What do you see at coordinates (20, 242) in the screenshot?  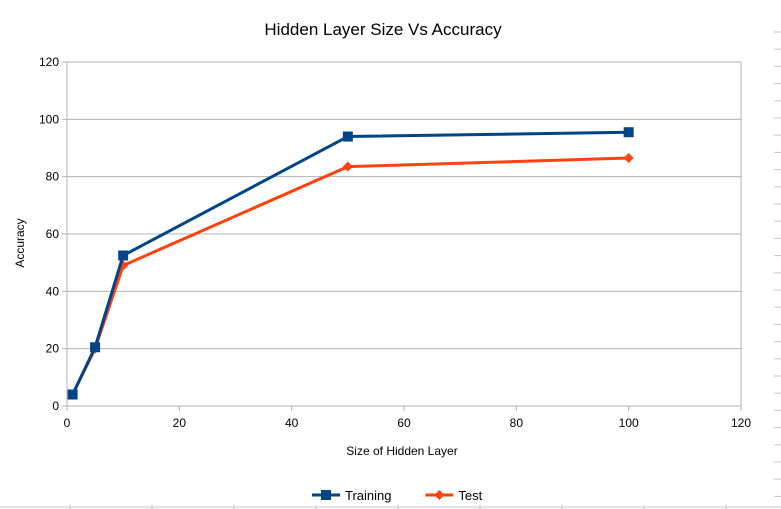 I see `y-axis-label: Accuracy` at bounding box center [20, 242].